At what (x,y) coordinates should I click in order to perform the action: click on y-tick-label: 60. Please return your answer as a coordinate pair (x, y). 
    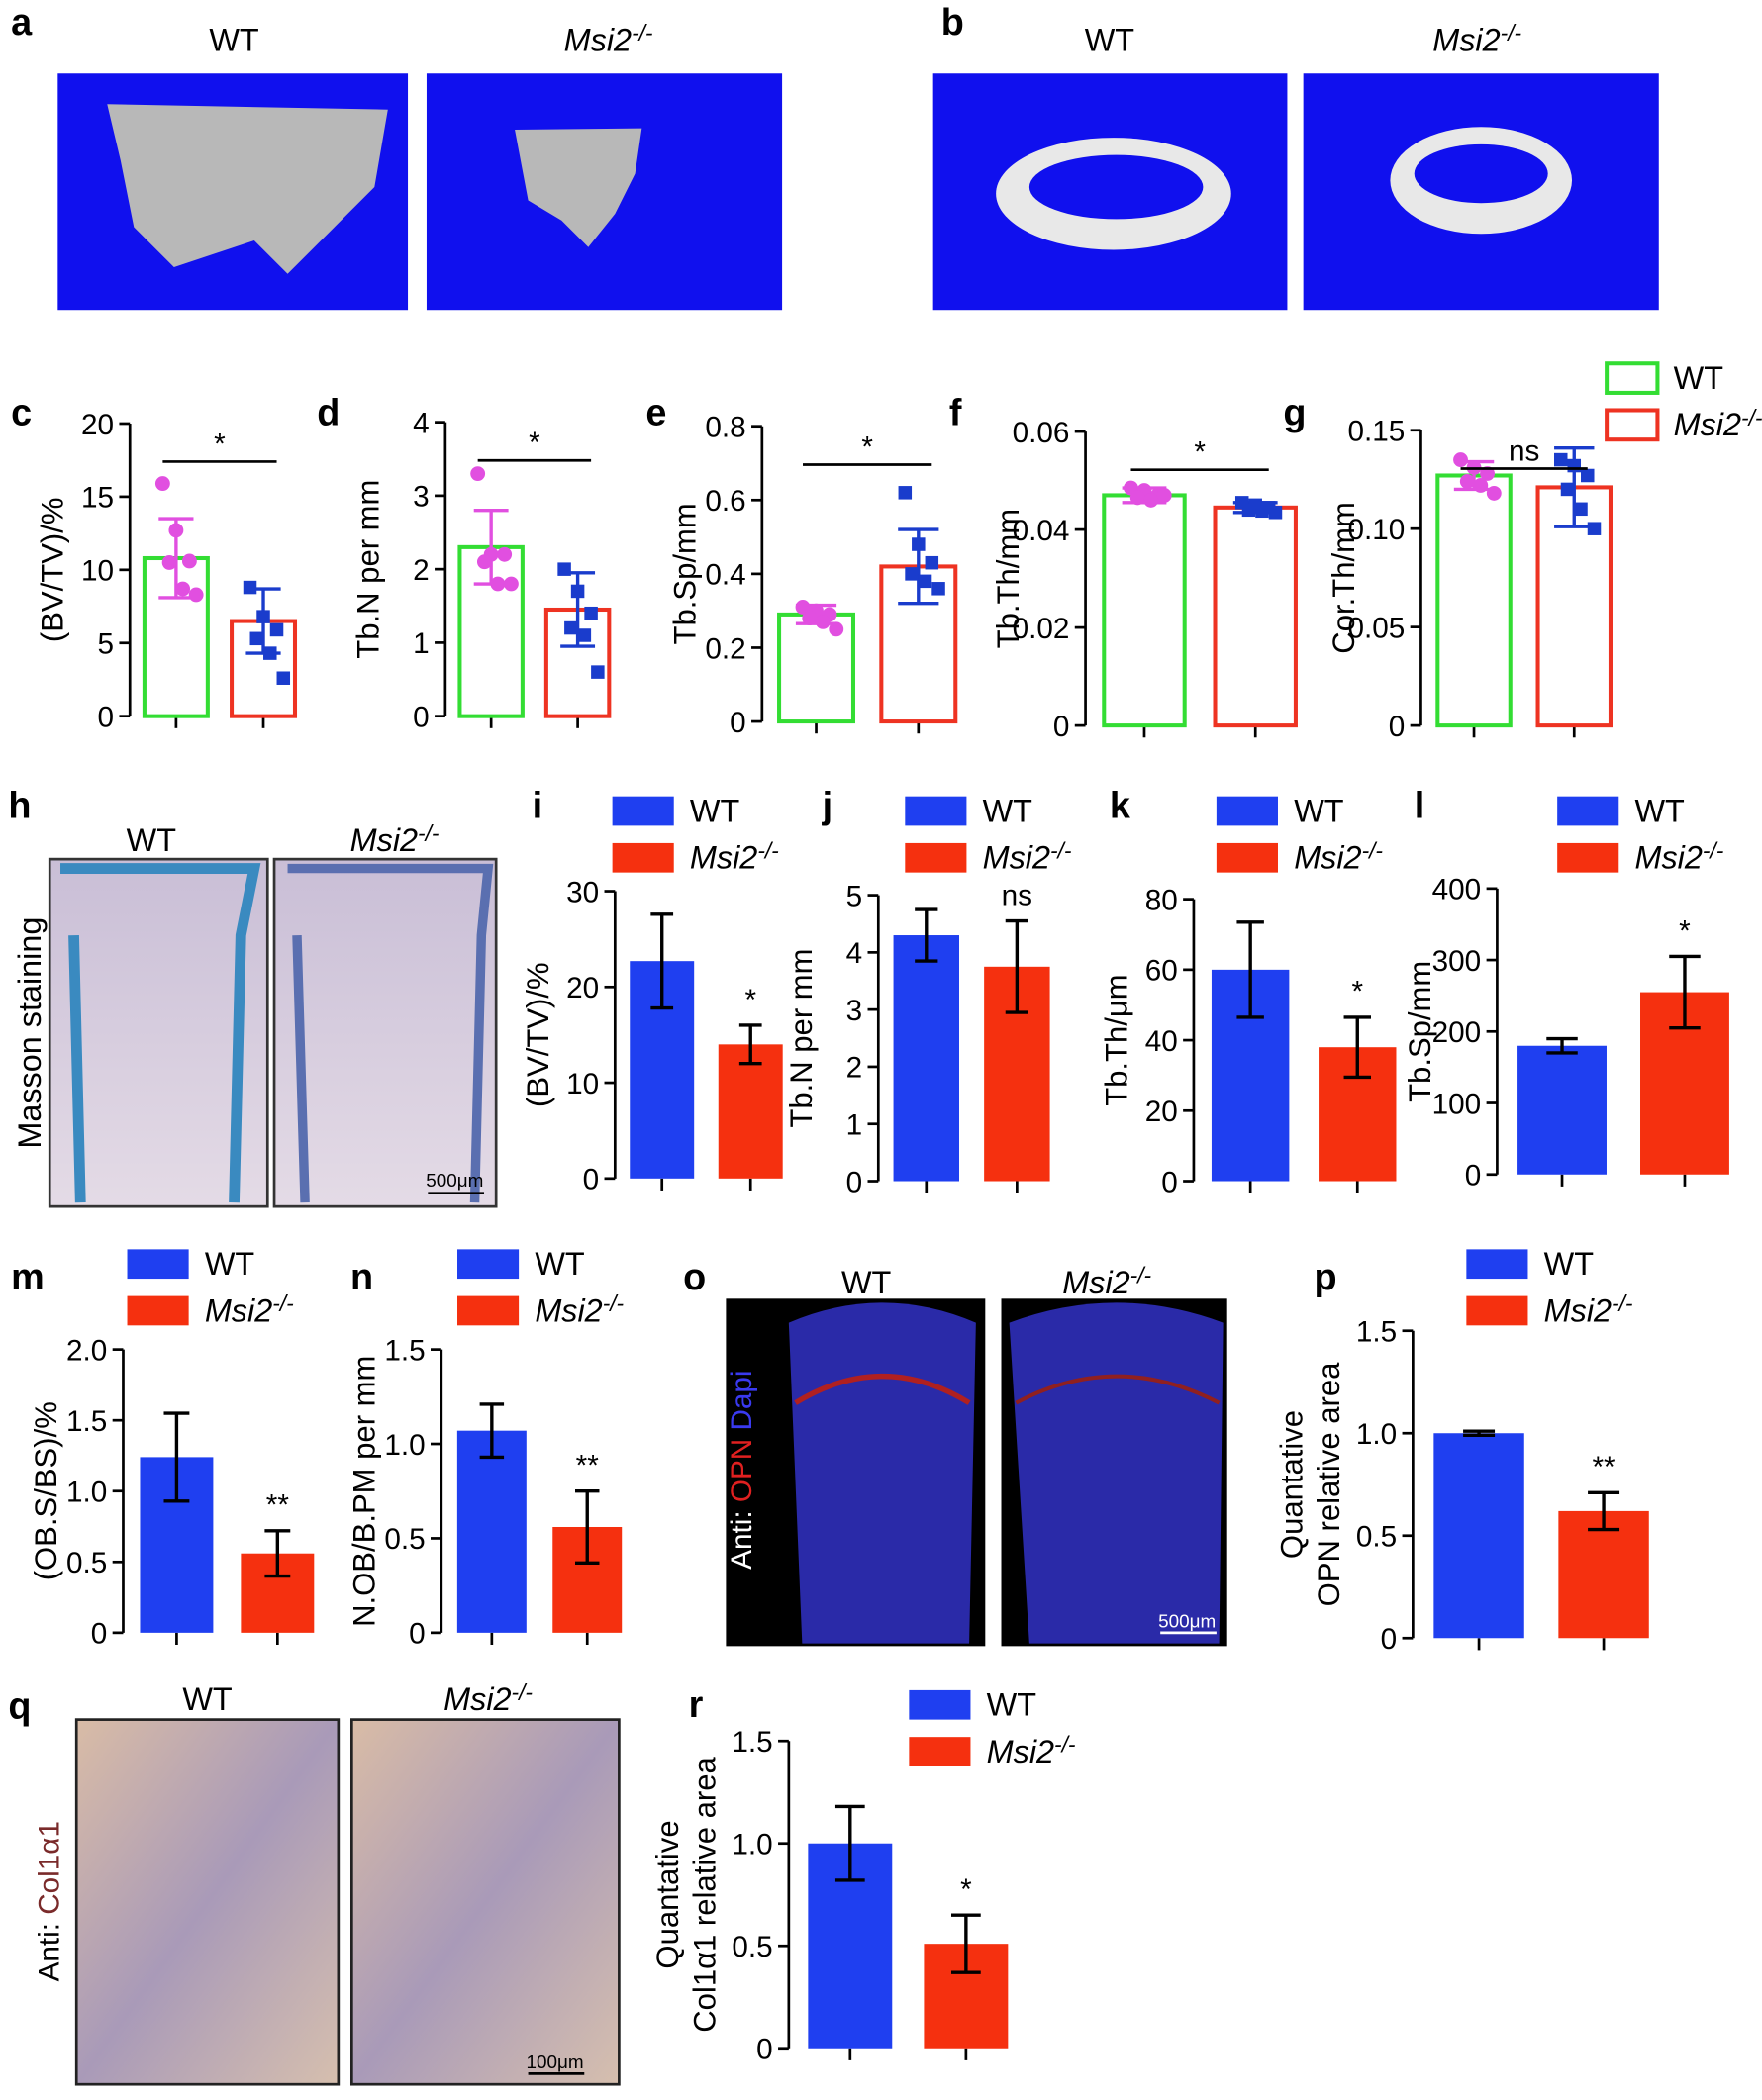
    Looking at the image, I should click on (1162, 972).